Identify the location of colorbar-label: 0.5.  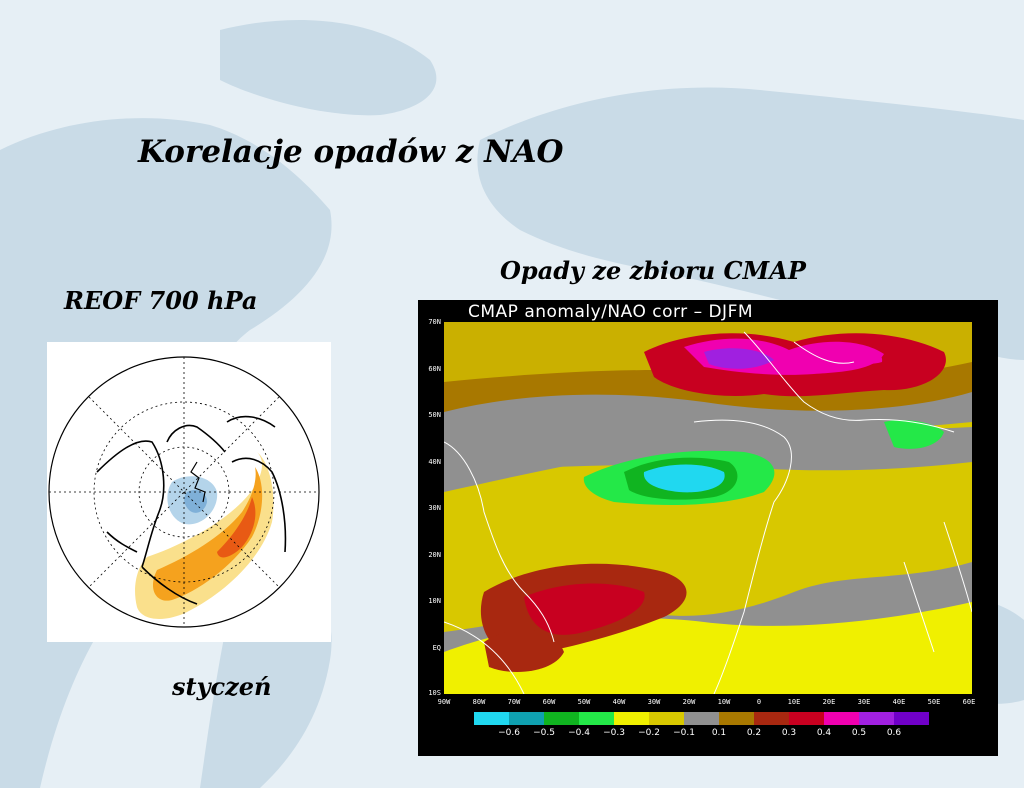
(859, 733).